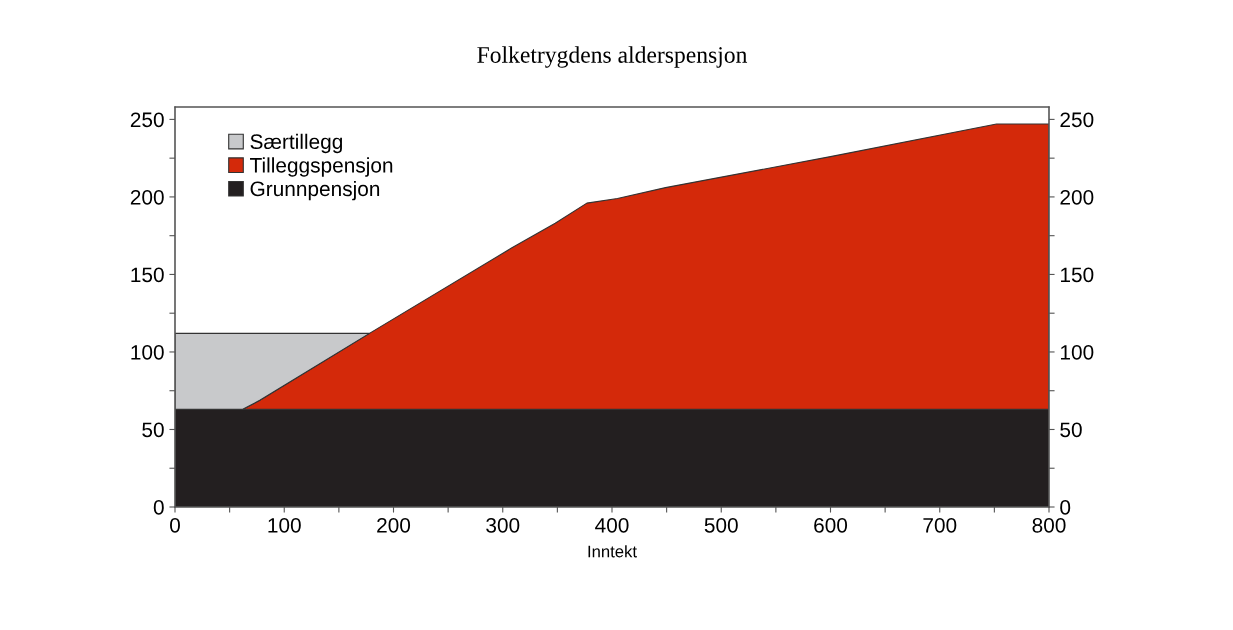  What do you see at coordinates (158, 507) in the screenshot?
I see `y-tick-label: 0` at bounding box center [158, 507].